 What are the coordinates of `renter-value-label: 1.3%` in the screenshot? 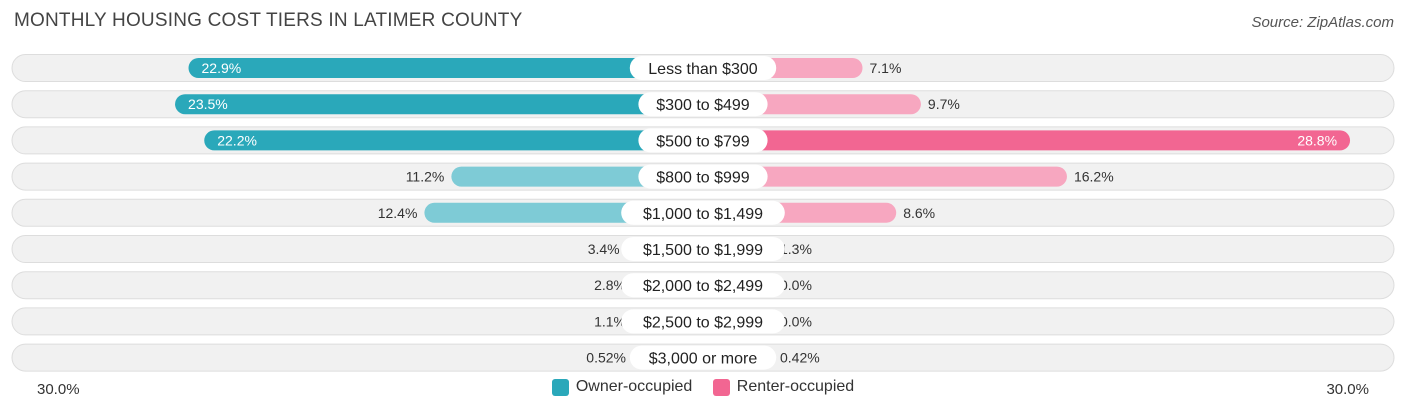 It's located at (796, 249).